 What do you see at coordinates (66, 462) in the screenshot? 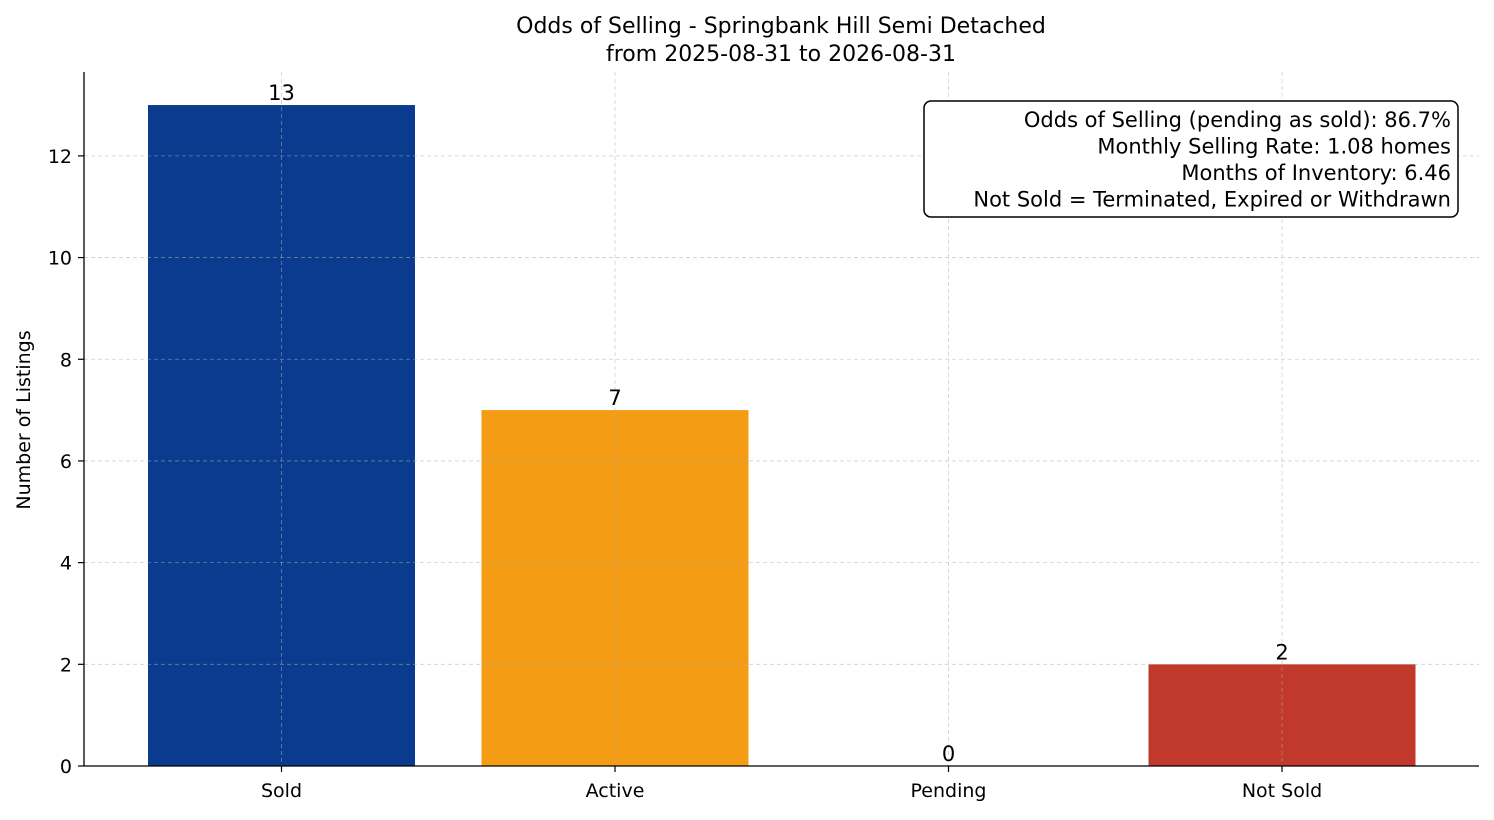
I see `y-tick-label: 6` at bounding box center [66, 462].